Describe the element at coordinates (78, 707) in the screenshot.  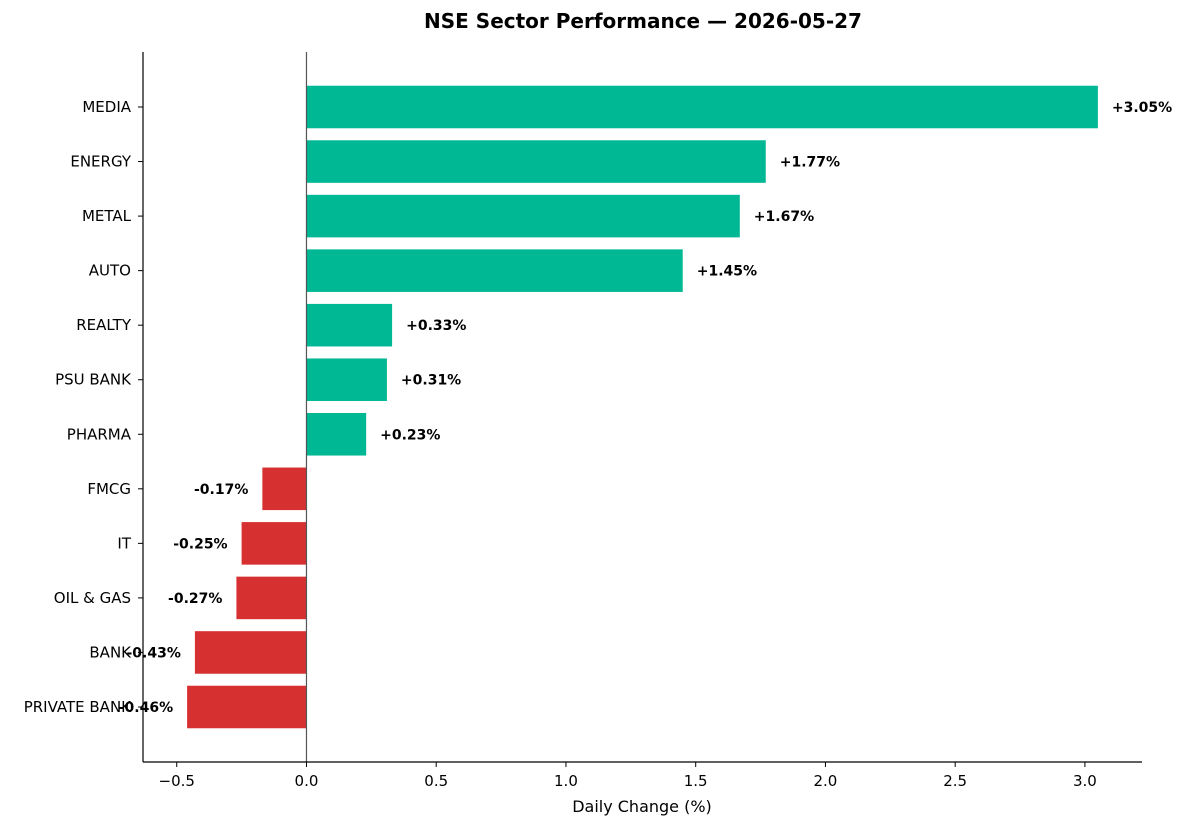
I see `y-tick-label: PRIVATE BANK` at that location.